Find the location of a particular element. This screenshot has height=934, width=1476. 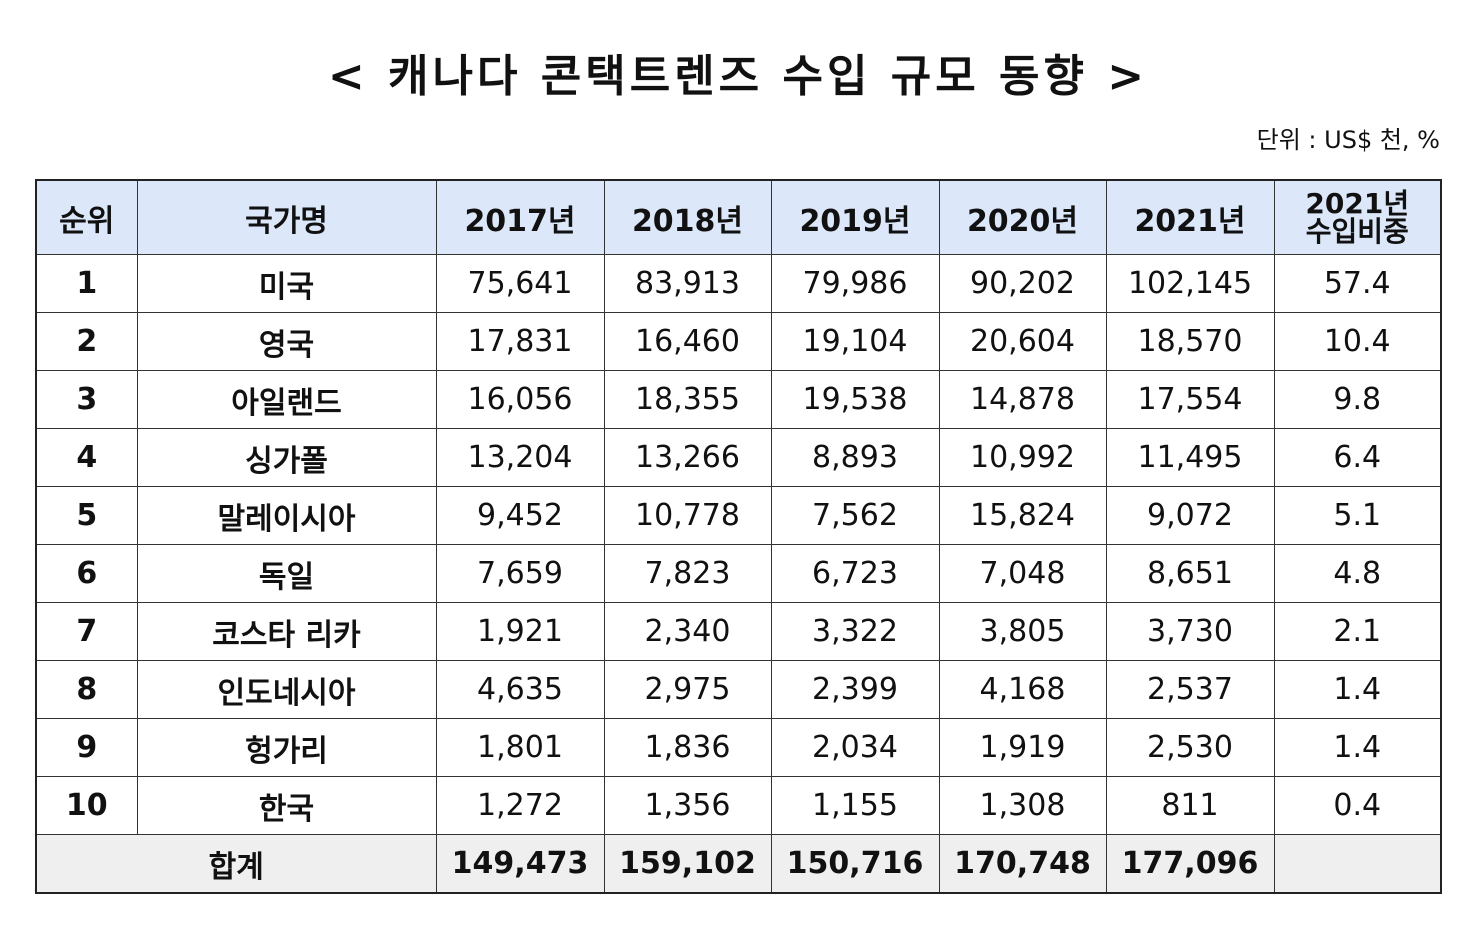

table-row: 4 싱가폴 13,204 13,266 8,893 10,992 11,495 6.4 is located at coordinates (738, 457).